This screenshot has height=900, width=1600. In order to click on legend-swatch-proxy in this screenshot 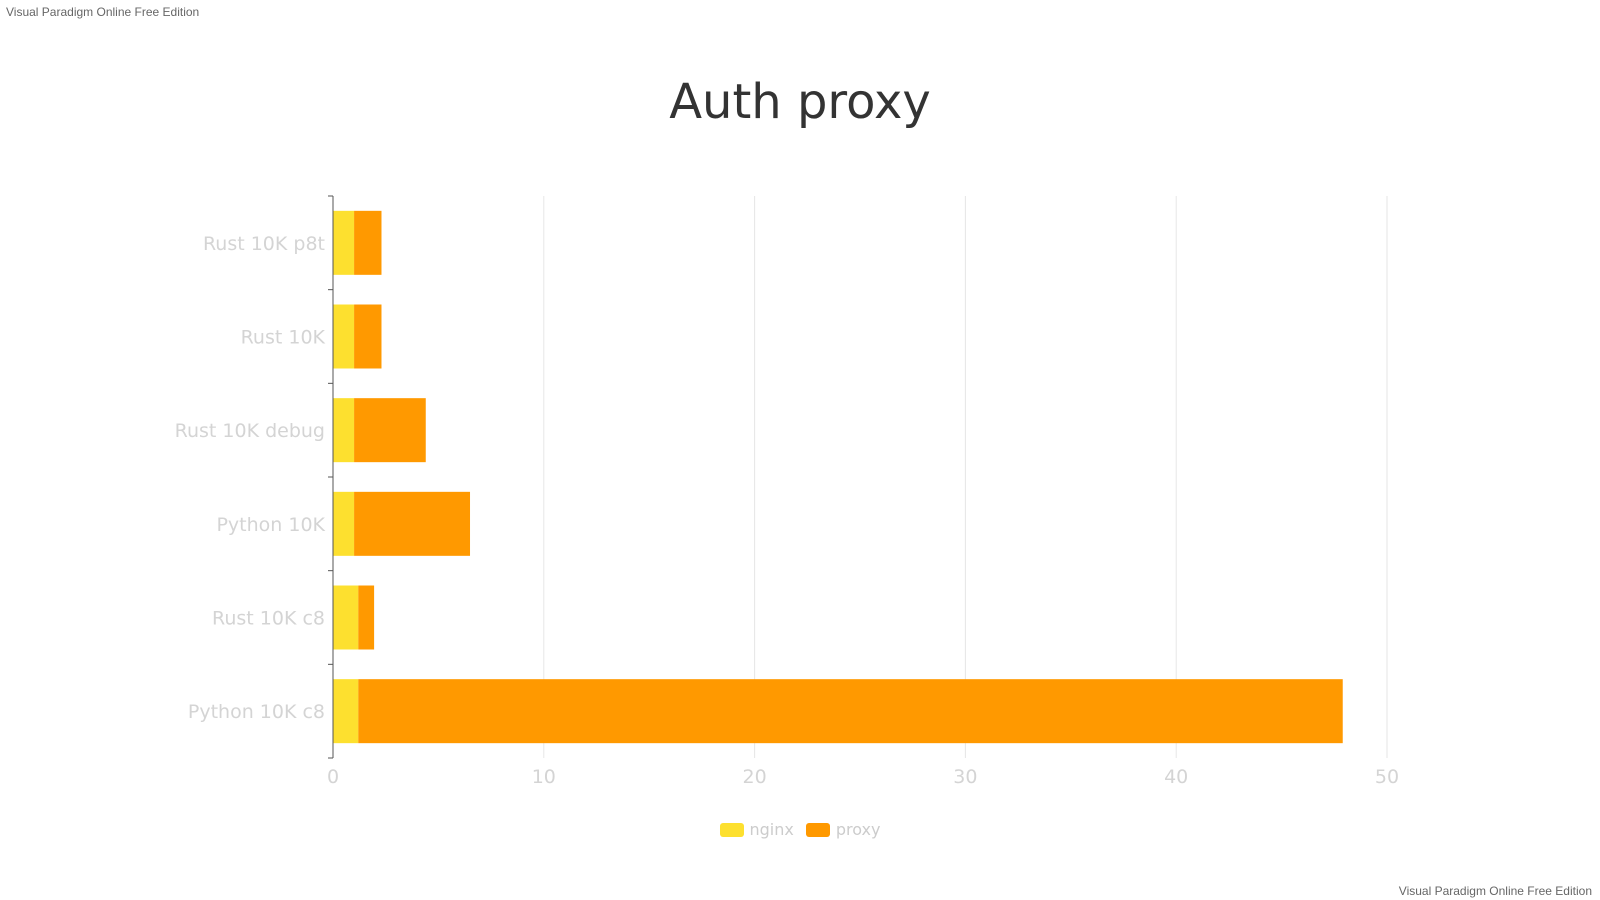, I will do `click(817, 829)`.